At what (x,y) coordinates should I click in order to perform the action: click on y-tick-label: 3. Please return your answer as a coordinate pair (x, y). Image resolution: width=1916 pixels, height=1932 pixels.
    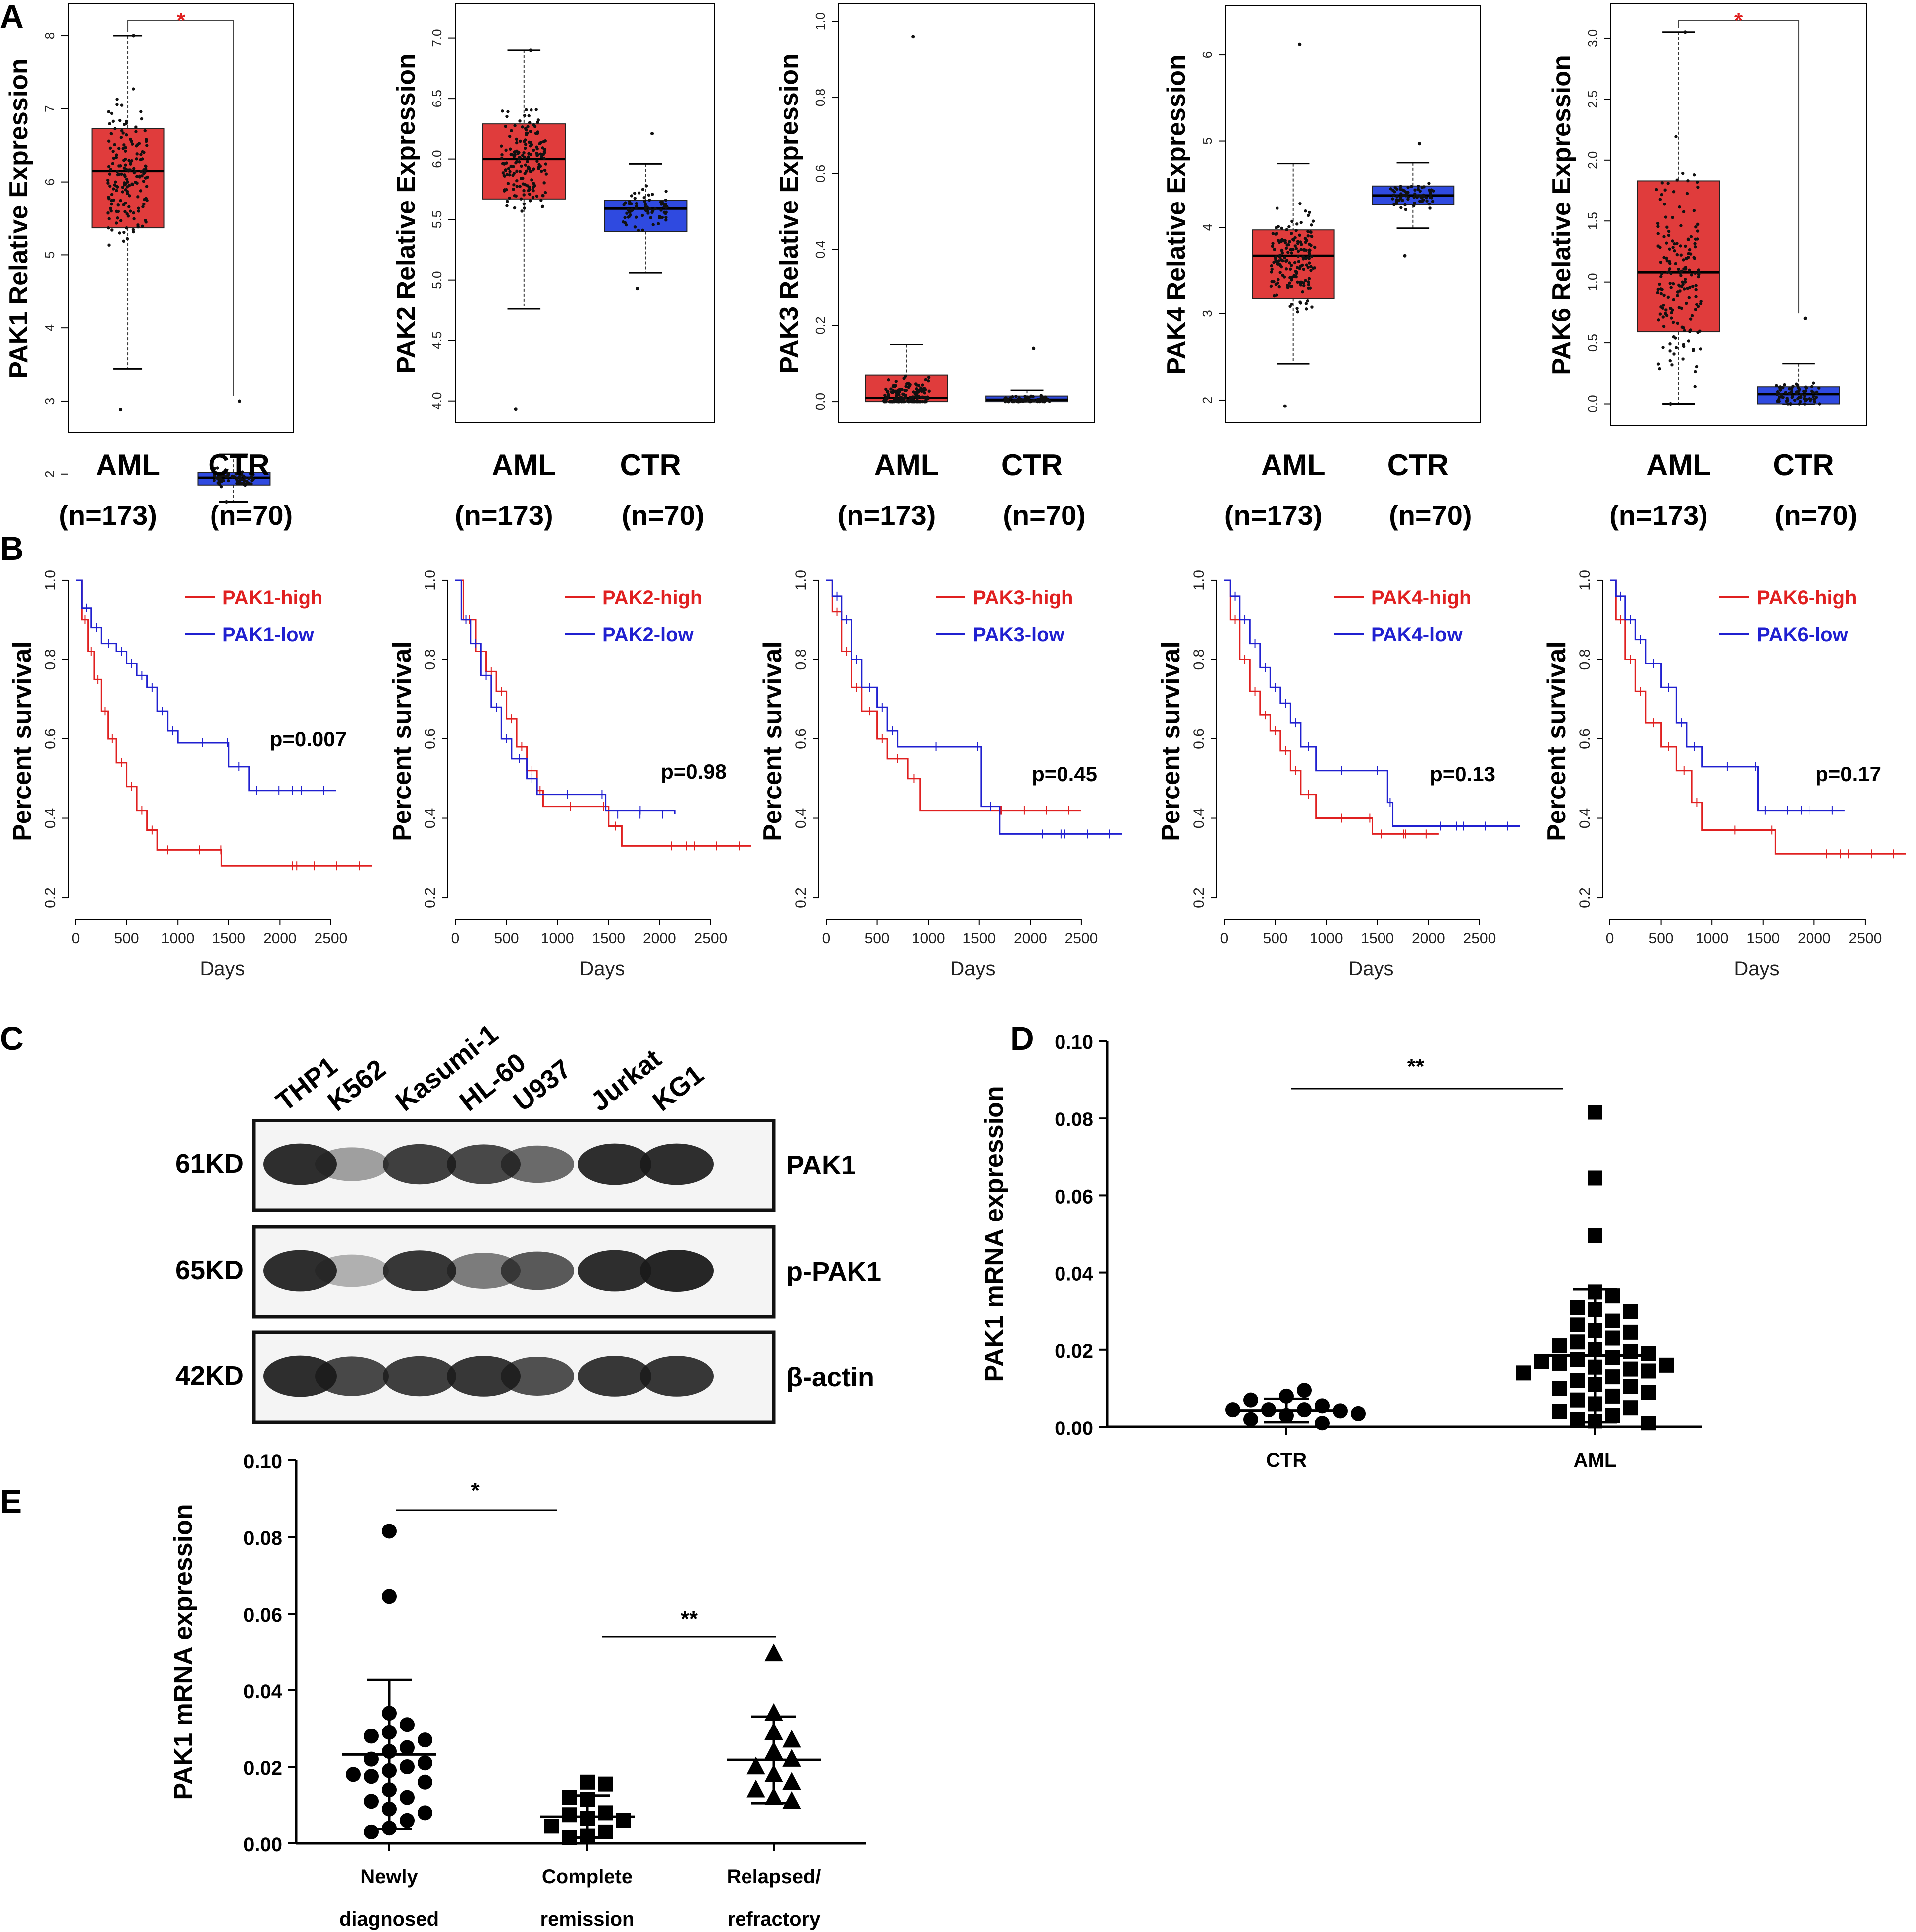
    Looking at the image, I should click on (49, 401).